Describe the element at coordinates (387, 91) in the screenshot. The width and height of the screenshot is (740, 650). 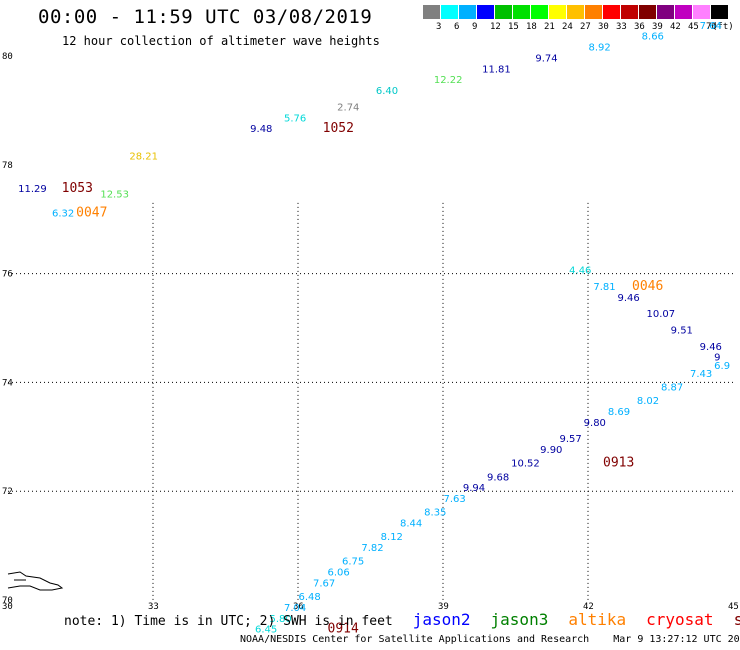
I see `wave-height-label: 6.40` at that location.